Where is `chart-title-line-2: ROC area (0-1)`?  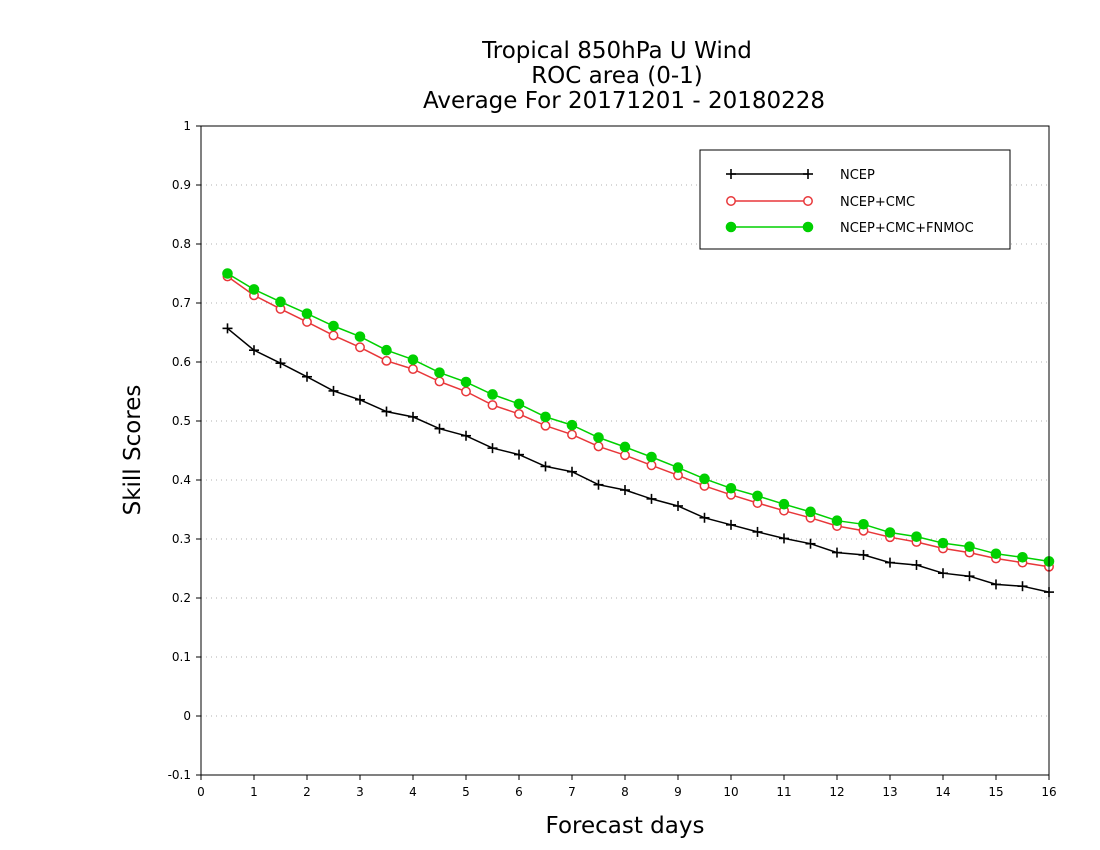
chart-title-line-2: ROC area (0-1) is located at coordinates (617, 76).